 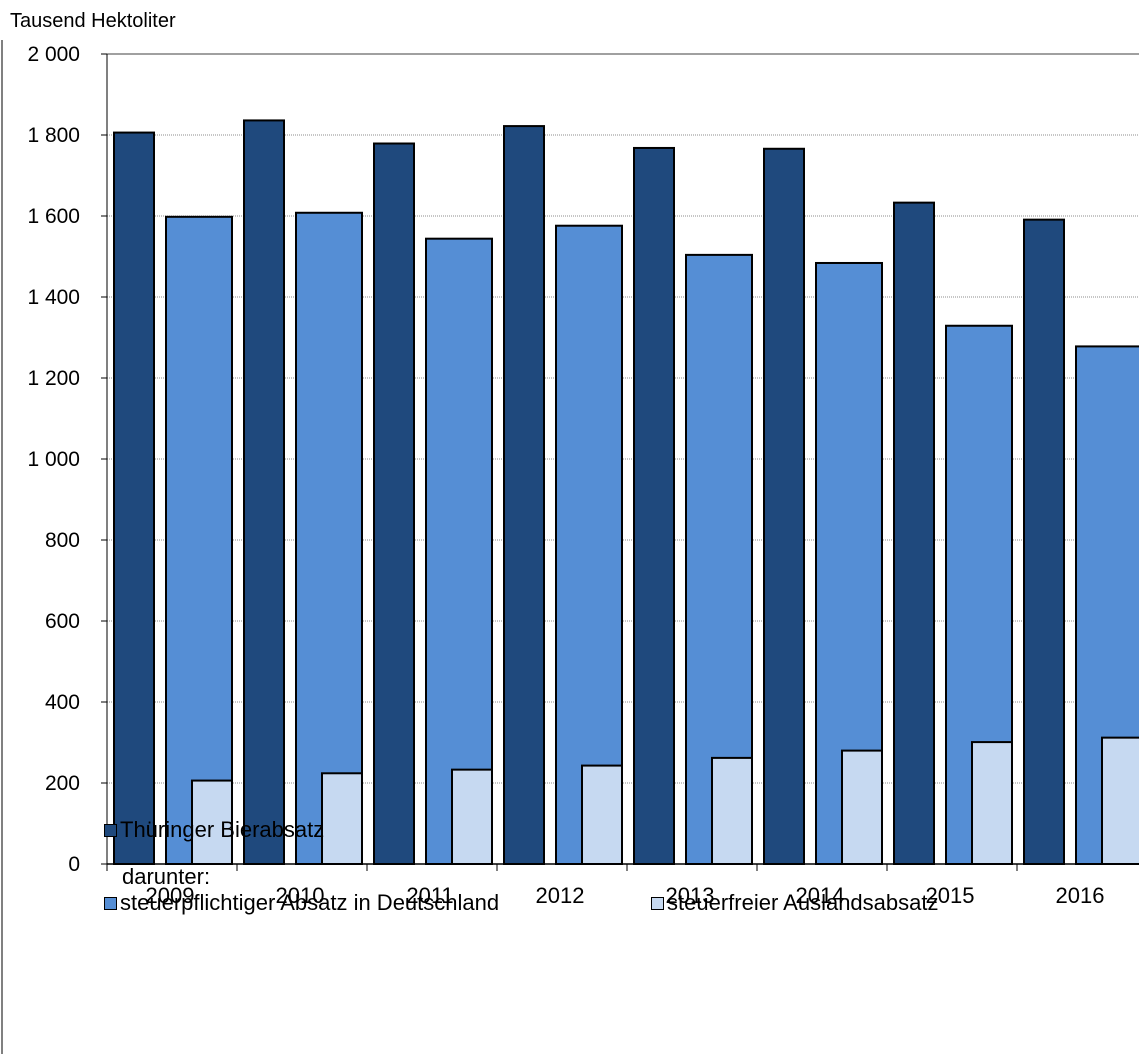 What do you see at coordinates (62, 540) in the screenshot?
I see `y-tick-label: 800` at bounding box center [62, 540].